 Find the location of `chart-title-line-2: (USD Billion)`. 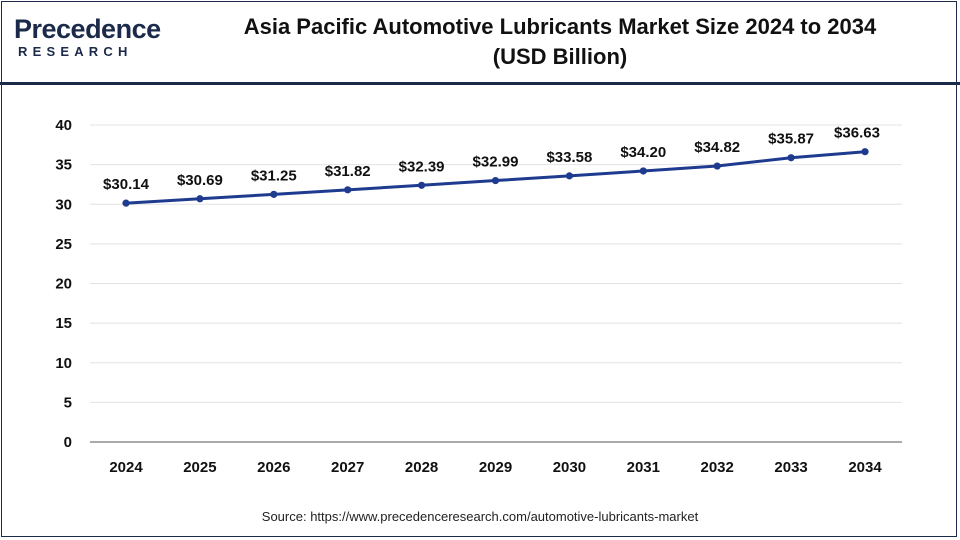

chart-title-line-2: (USD Billion) is located at coordinates (560, 56).